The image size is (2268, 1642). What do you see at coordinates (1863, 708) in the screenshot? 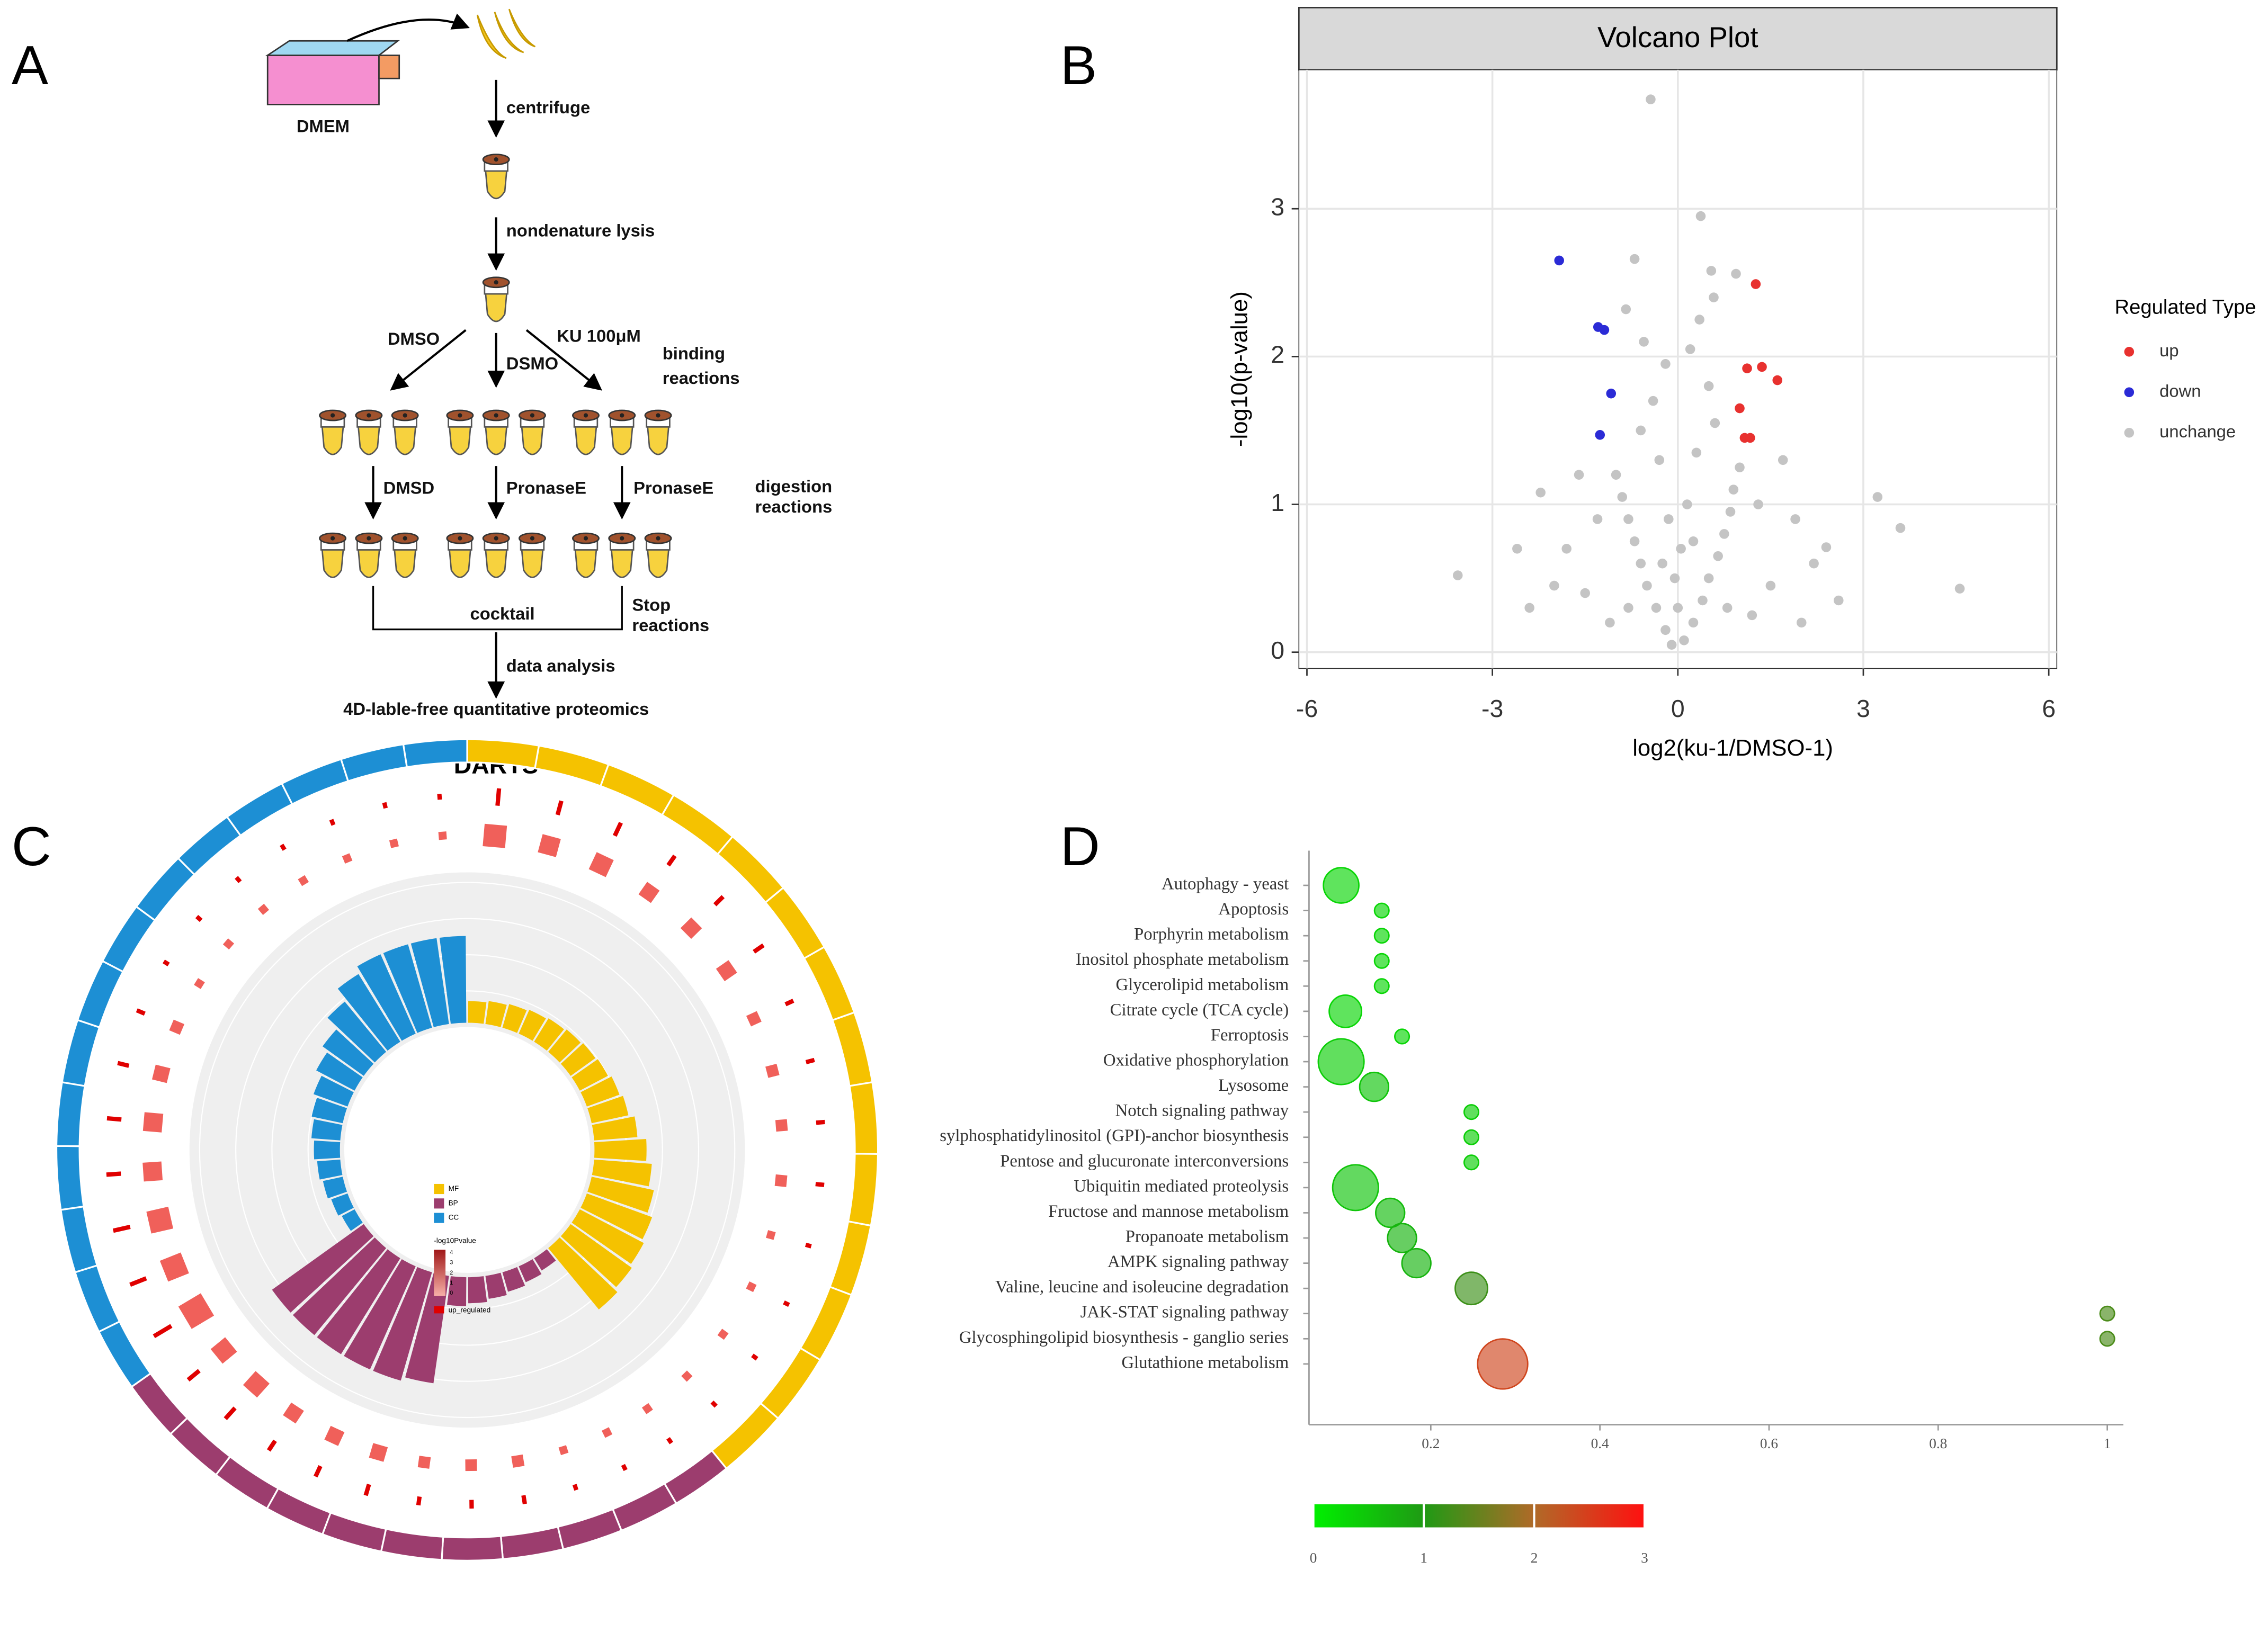
I see `x-tick-label: 3` at bounding box center [1863, 708].